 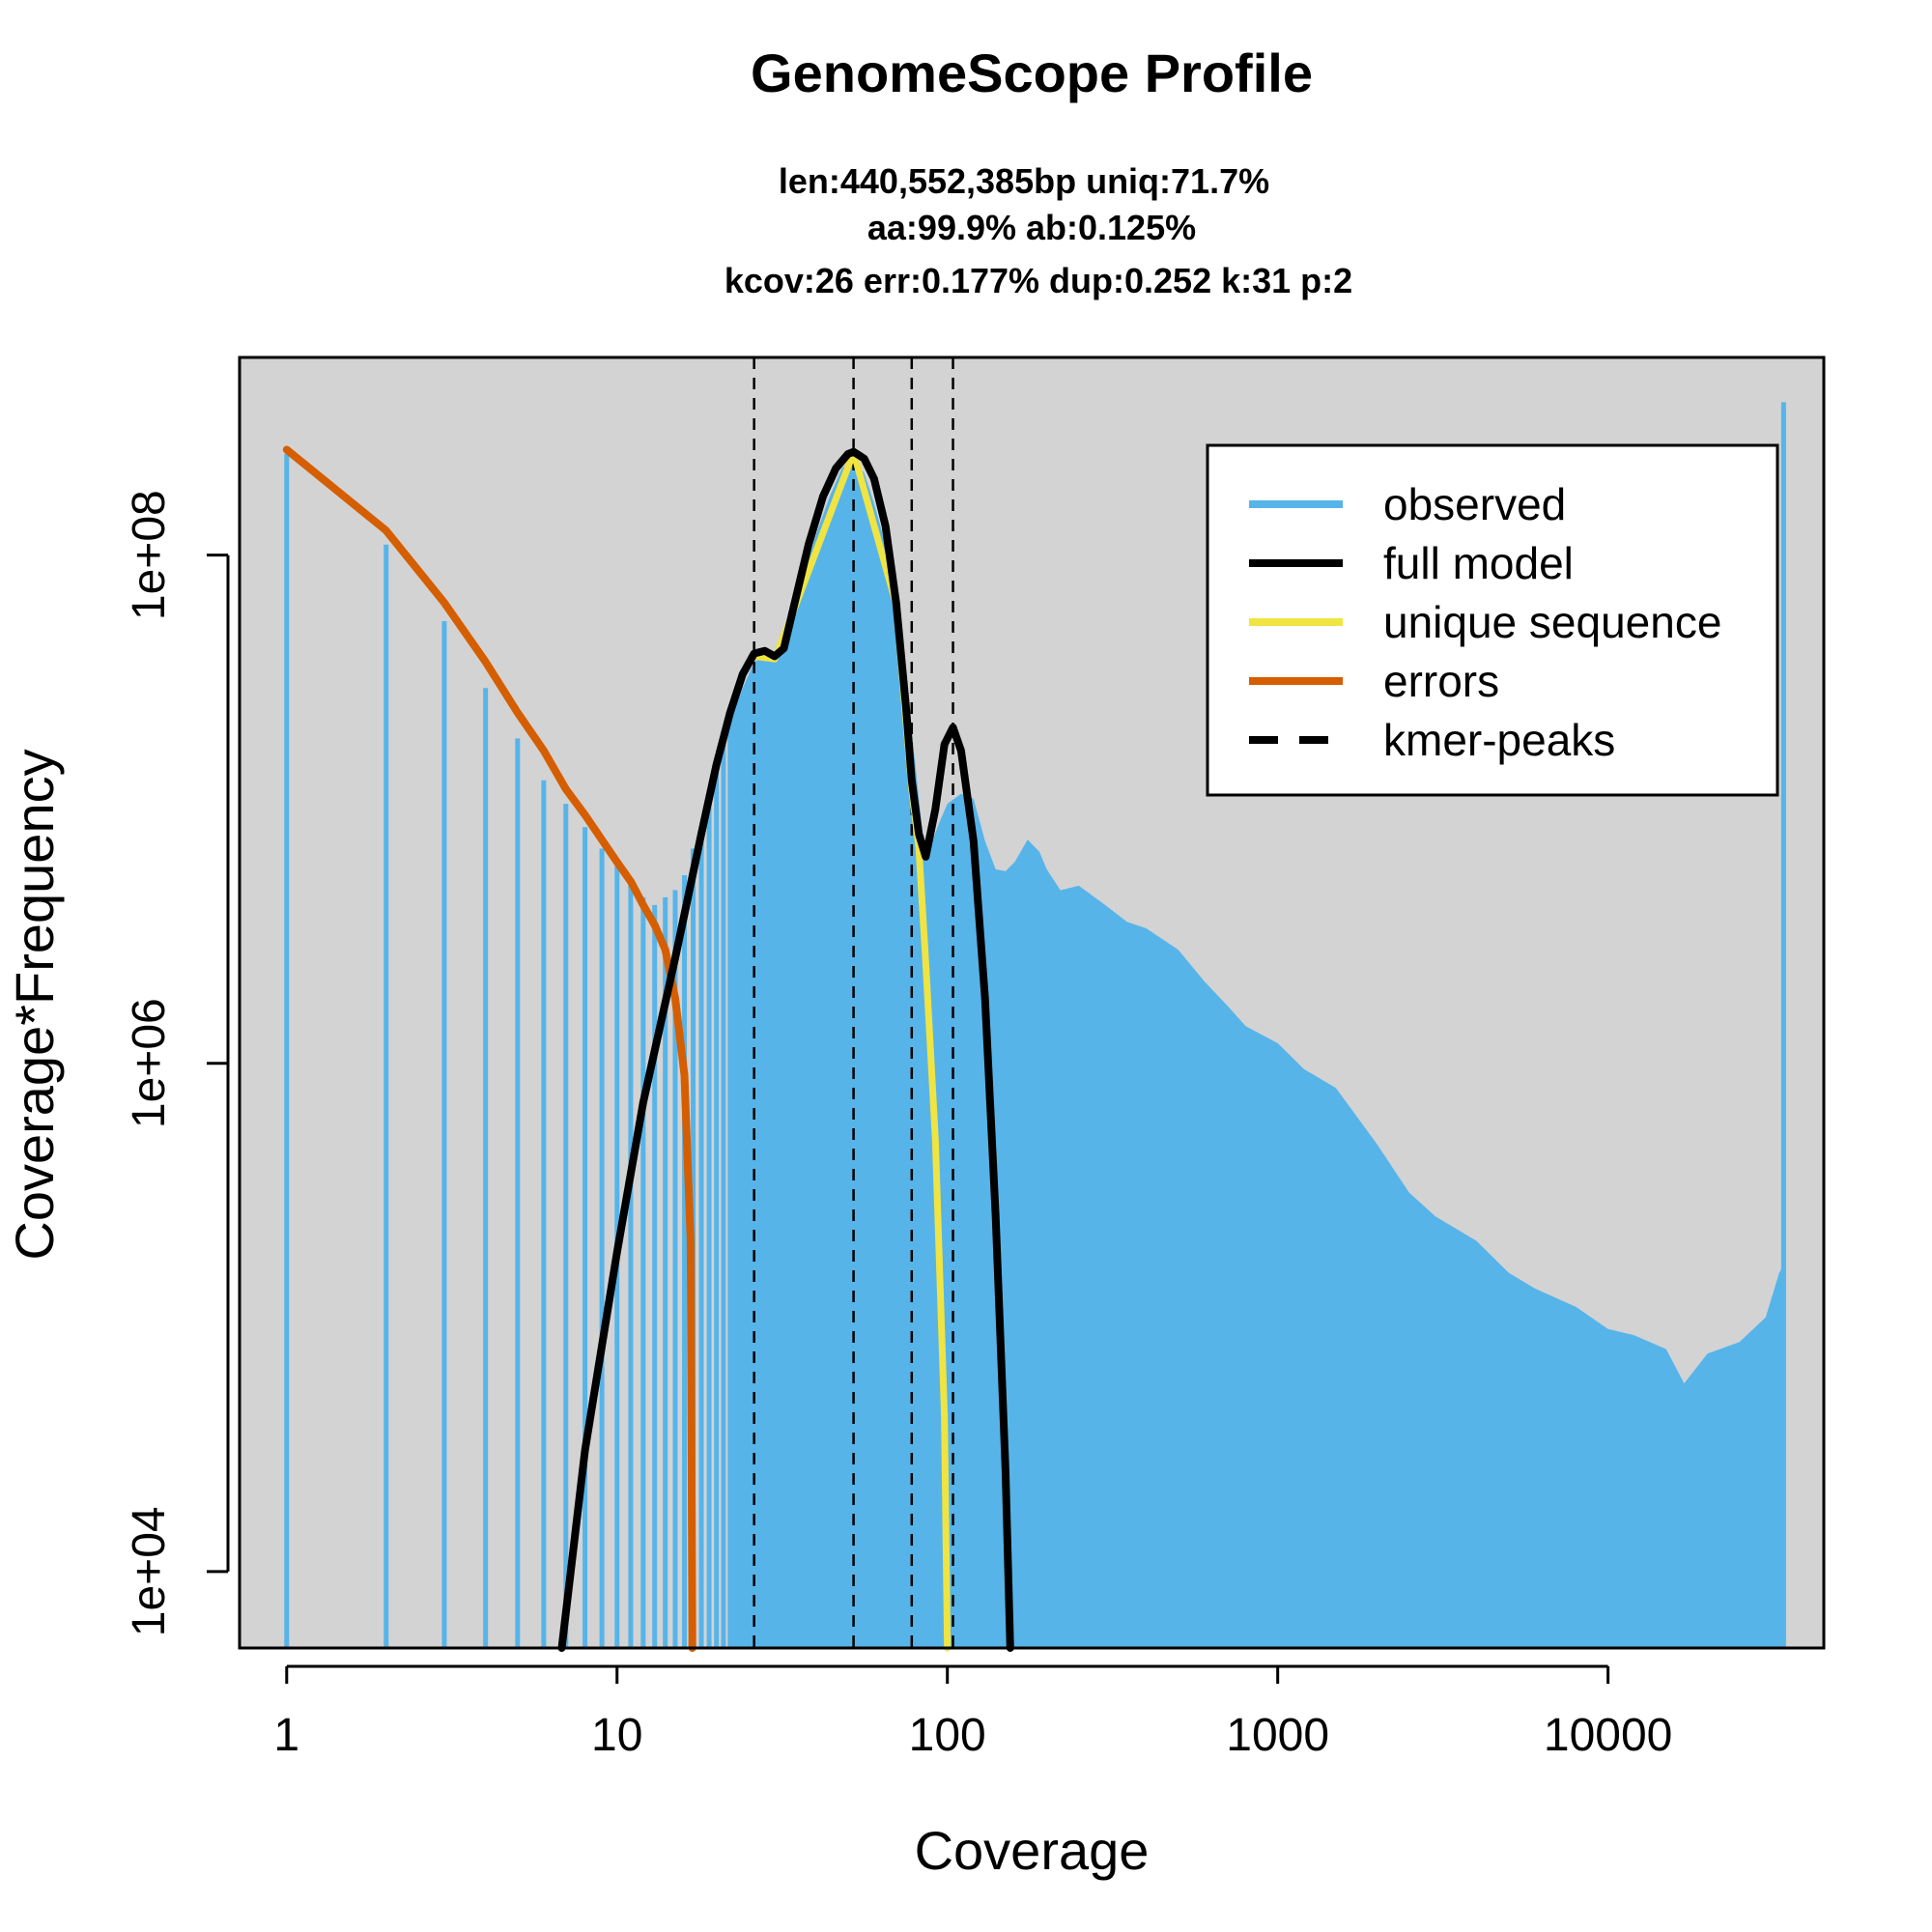 I want to click on legend-label-observed: observed, so click(x=1474, y=504).